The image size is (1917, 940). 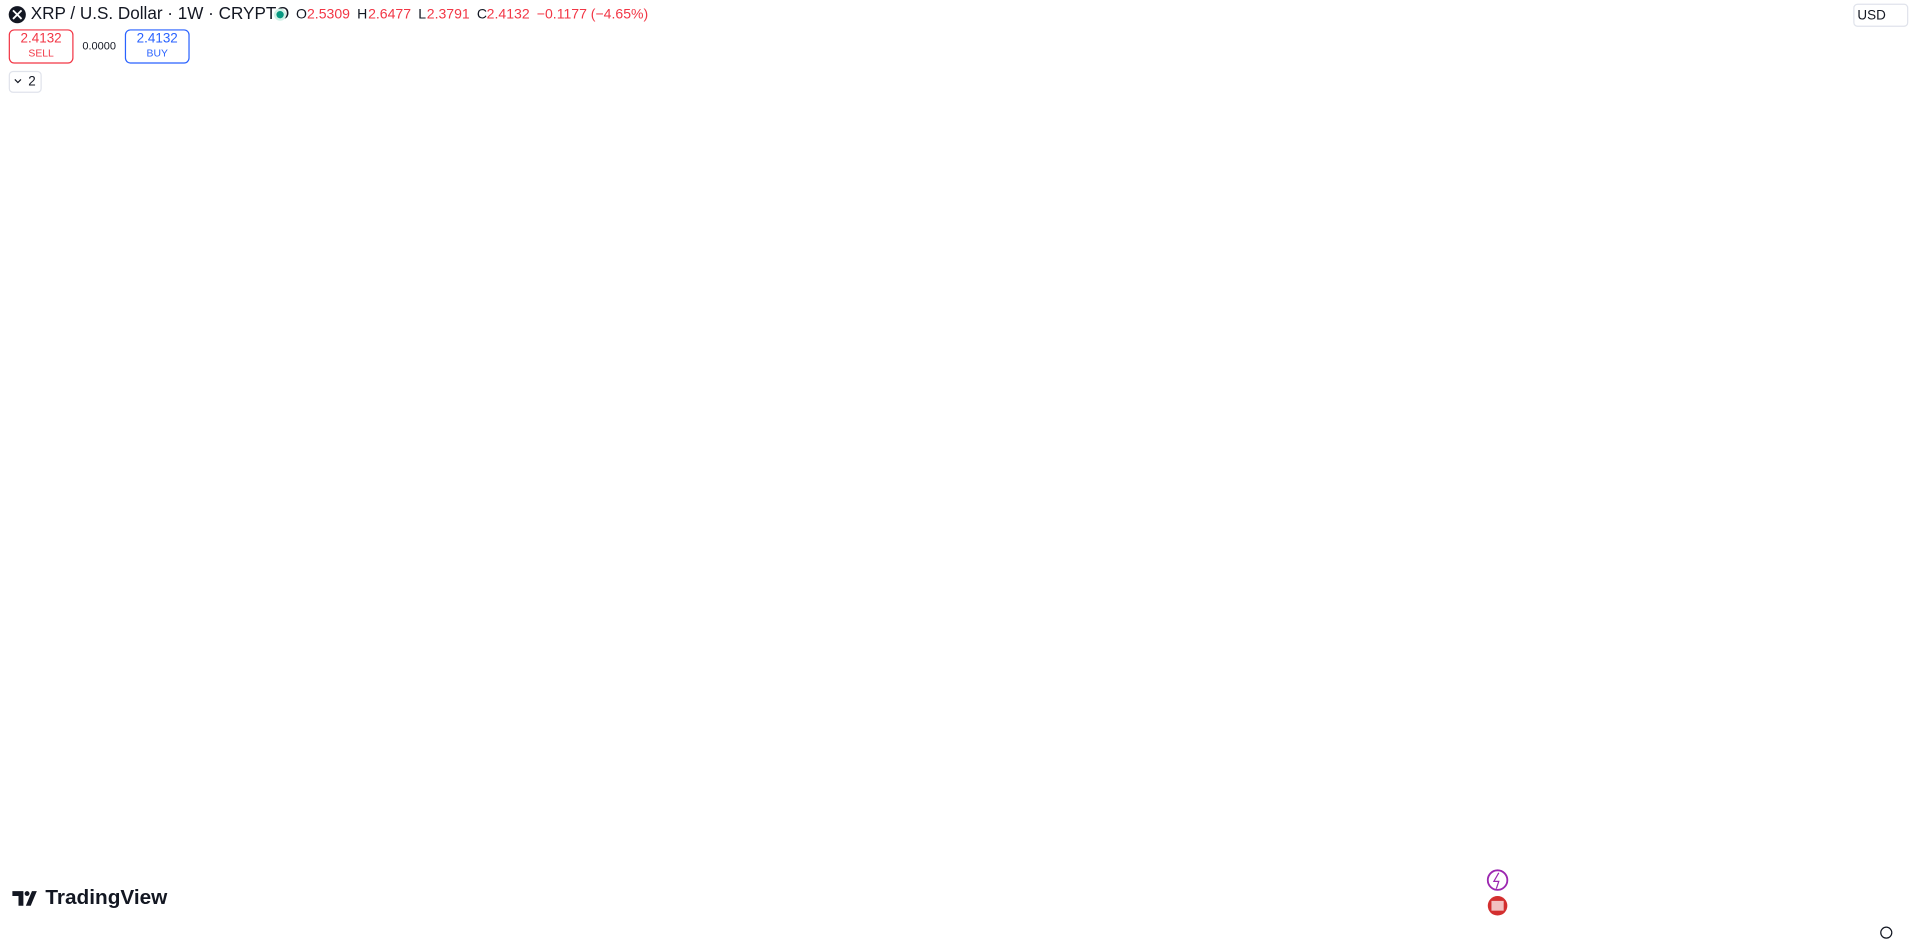 What do you see at coordinates (389, 13) in the screenshot?
I see `ohlc-h: 2.6477` at bounding box center [389, 13].